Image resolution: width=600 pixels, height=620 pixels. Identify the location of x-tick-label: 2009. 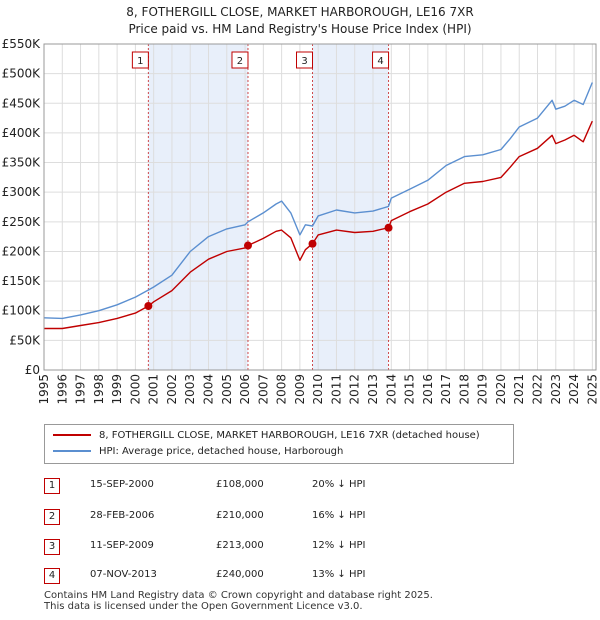
(300, 389).